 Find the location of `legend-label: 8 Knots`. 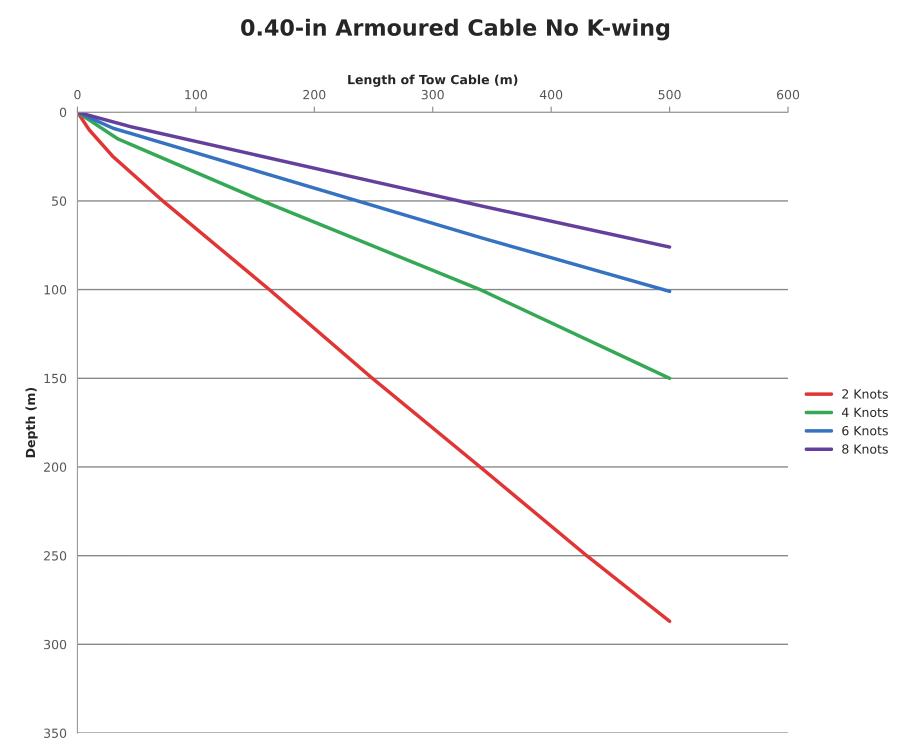

legend-label: 8 Knots is located at coordinates (865, 449).